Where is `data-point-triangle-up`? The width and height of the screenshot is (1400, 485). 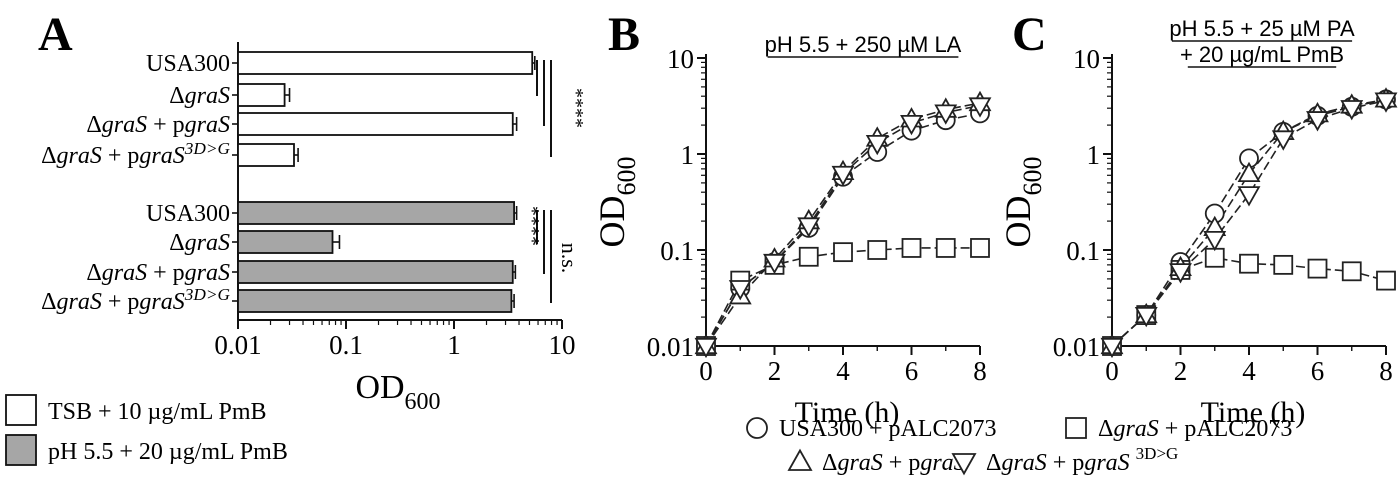
data-point-triangle-up is located at coordinates (1249, 172).